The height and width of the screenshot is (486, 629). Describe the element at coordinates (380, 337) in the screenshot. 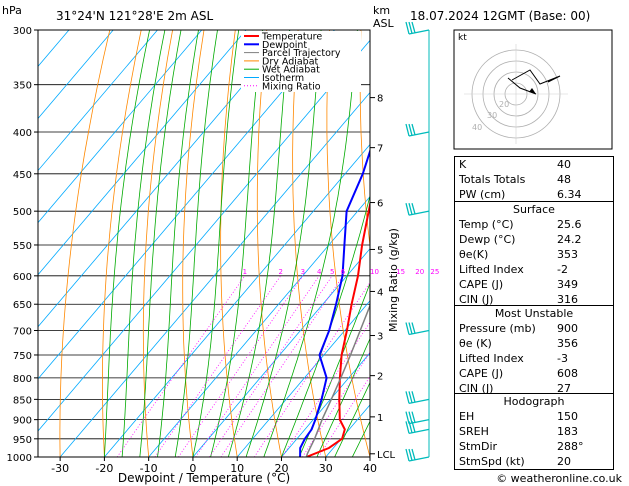

I see `height-tick-label: 3` at that location.